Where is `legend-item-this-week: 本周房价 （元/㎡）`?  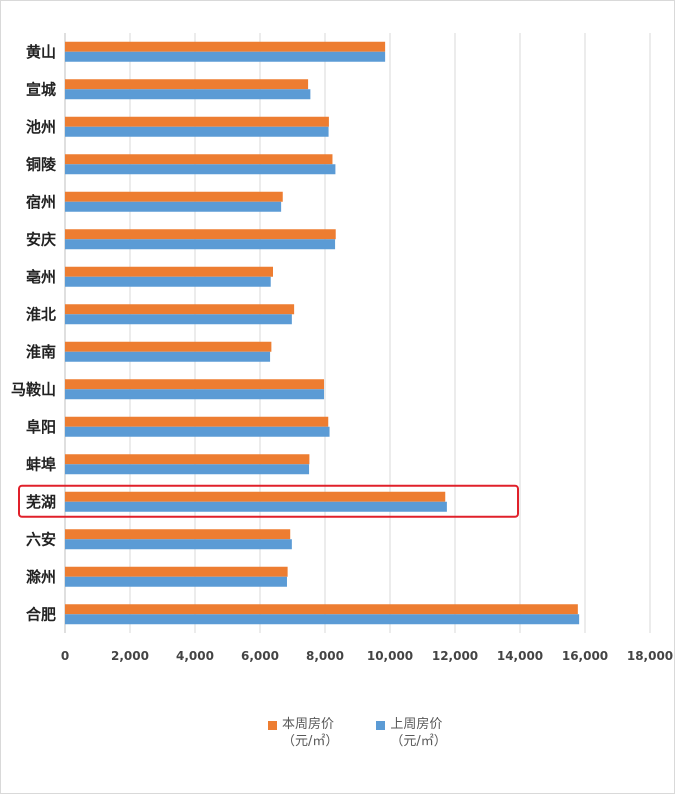 legend-item-this-week: 本周房价 （元/㎡） is located at coordinates (303, 733).